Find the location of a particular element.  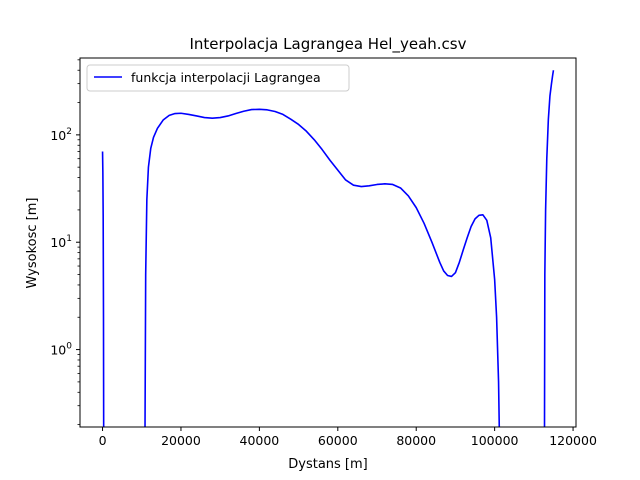

x-axis-label: Dystans [m] is located at coordinates (328, 464).